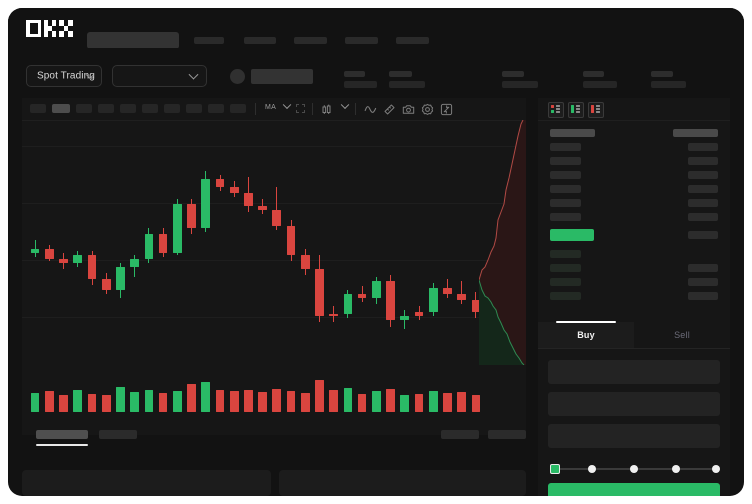  What do you see at coordinates (576, 110) in the screenshot?
I see `orderbook-layout-bids-icon` at bounding box center [576, 110].